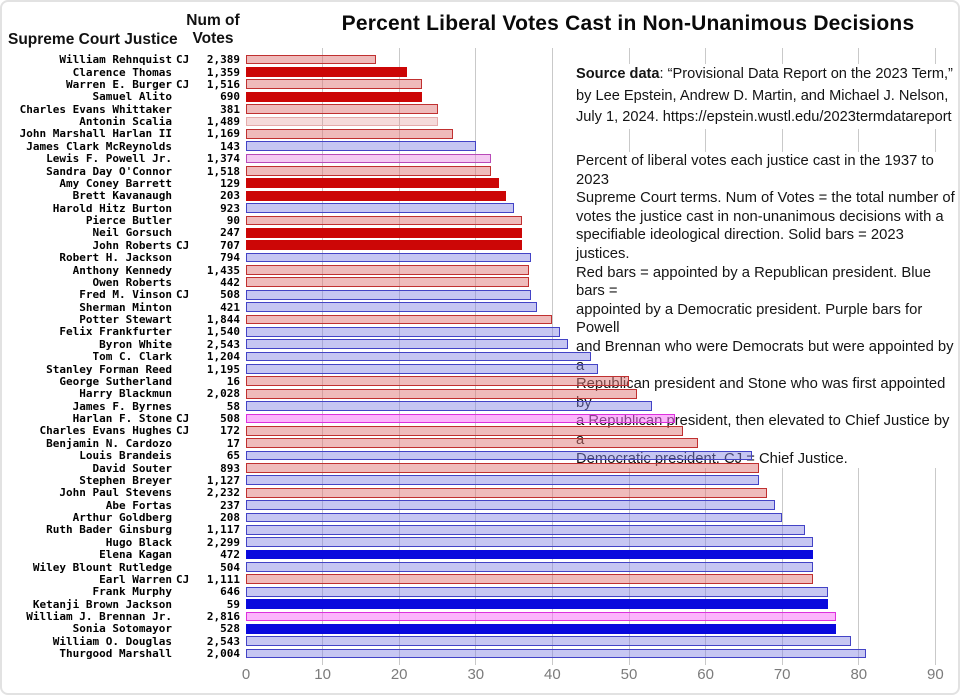  I want to click on justice-name: Brett Kavanaugh, so click(122, 196).